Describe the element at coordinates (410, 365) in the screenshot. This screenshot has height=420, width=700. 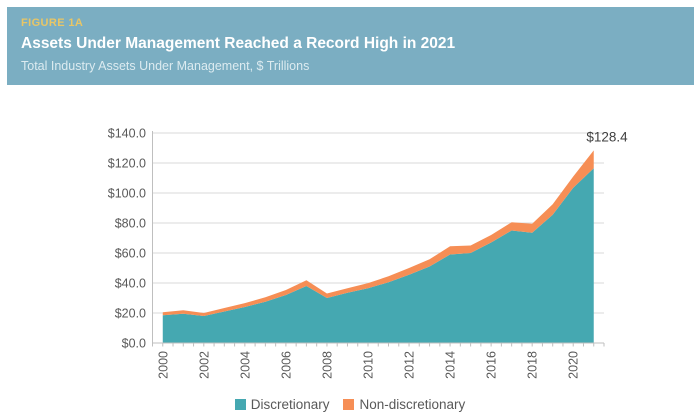
I see `x-axis-label: 2012` at that location.